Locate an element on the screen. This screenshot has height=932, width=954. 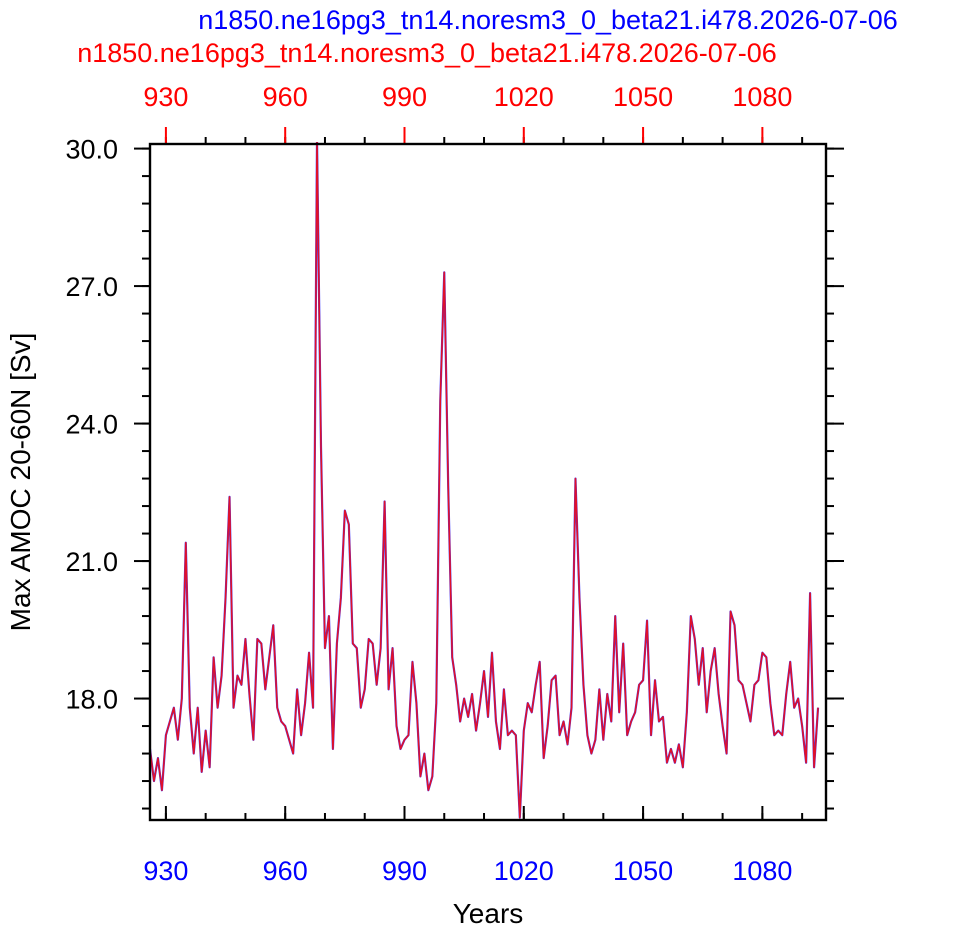
x-tick-label-top: 1050 is located at coordinates (643, 97).